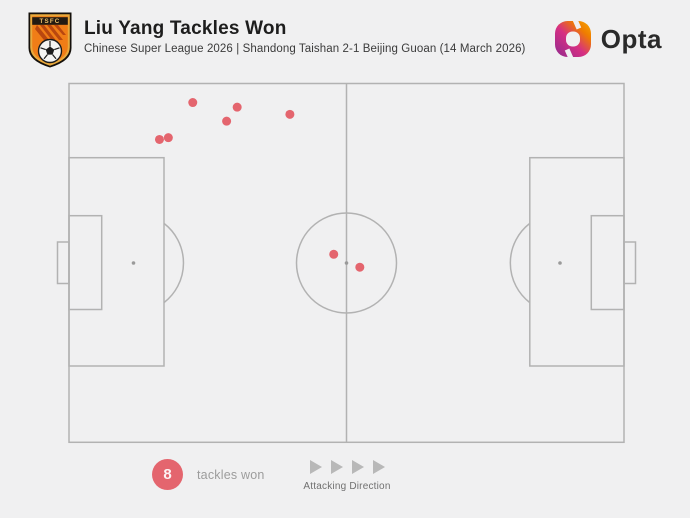  What do you see at coordinates (133, 263) in the screenshot?
I see `left-penalty-spot` at bounding box center [133, 263].